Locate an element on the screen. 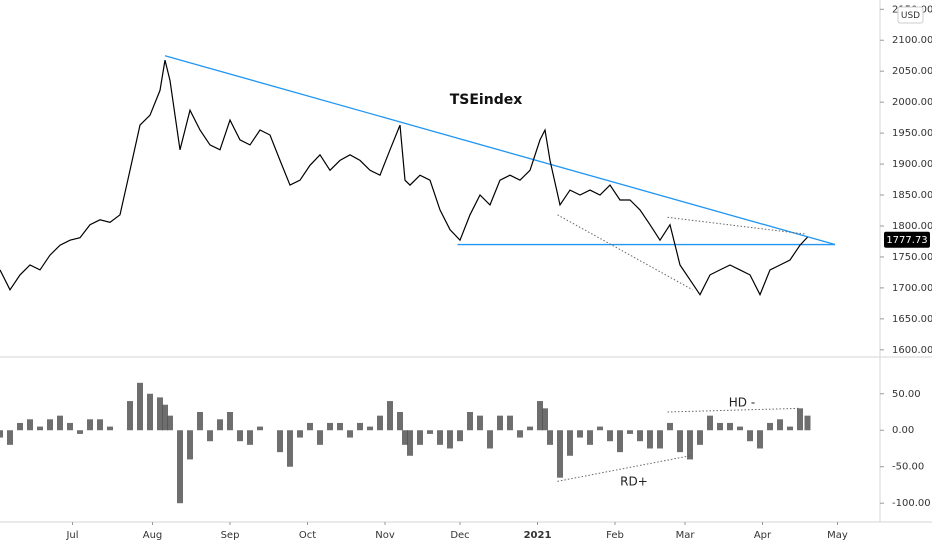  x-tick-label: Sep is located at coordinates (230, 535).